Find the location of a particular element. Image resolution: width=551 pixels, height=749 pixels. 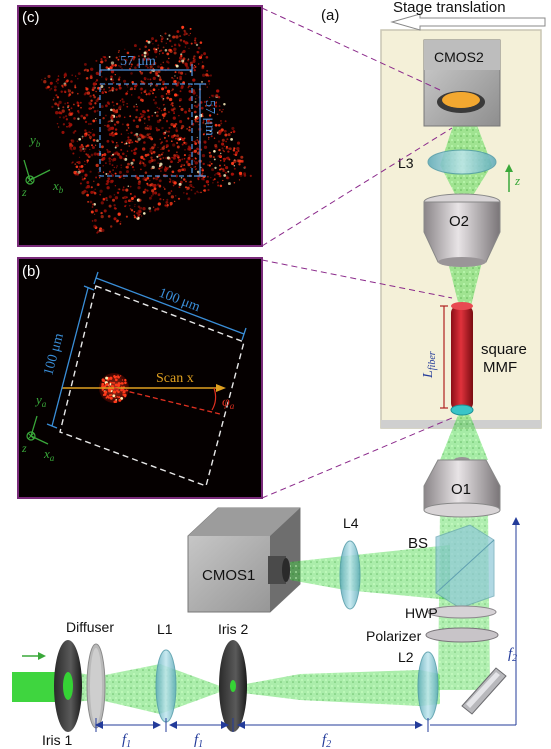

inset-c-axis-y: yb is located at coordinates (34, 140).